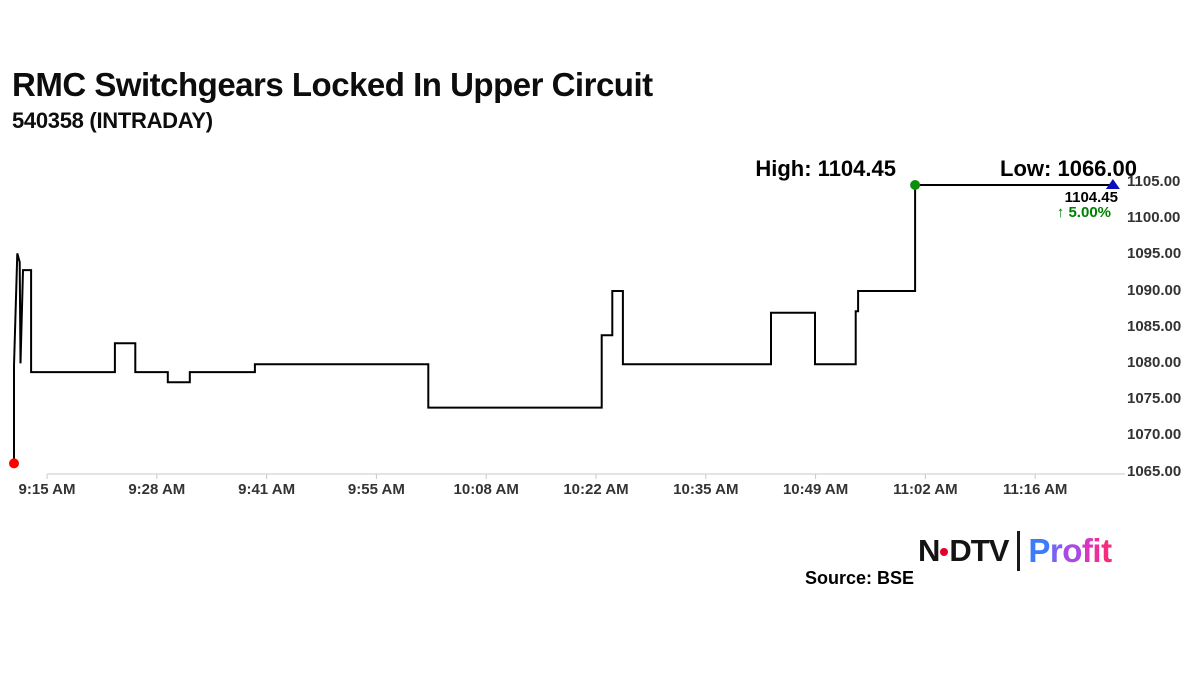  I want to click on page-title: RMC Switchgears Locked In Upper Circuit, so click(332, 84).